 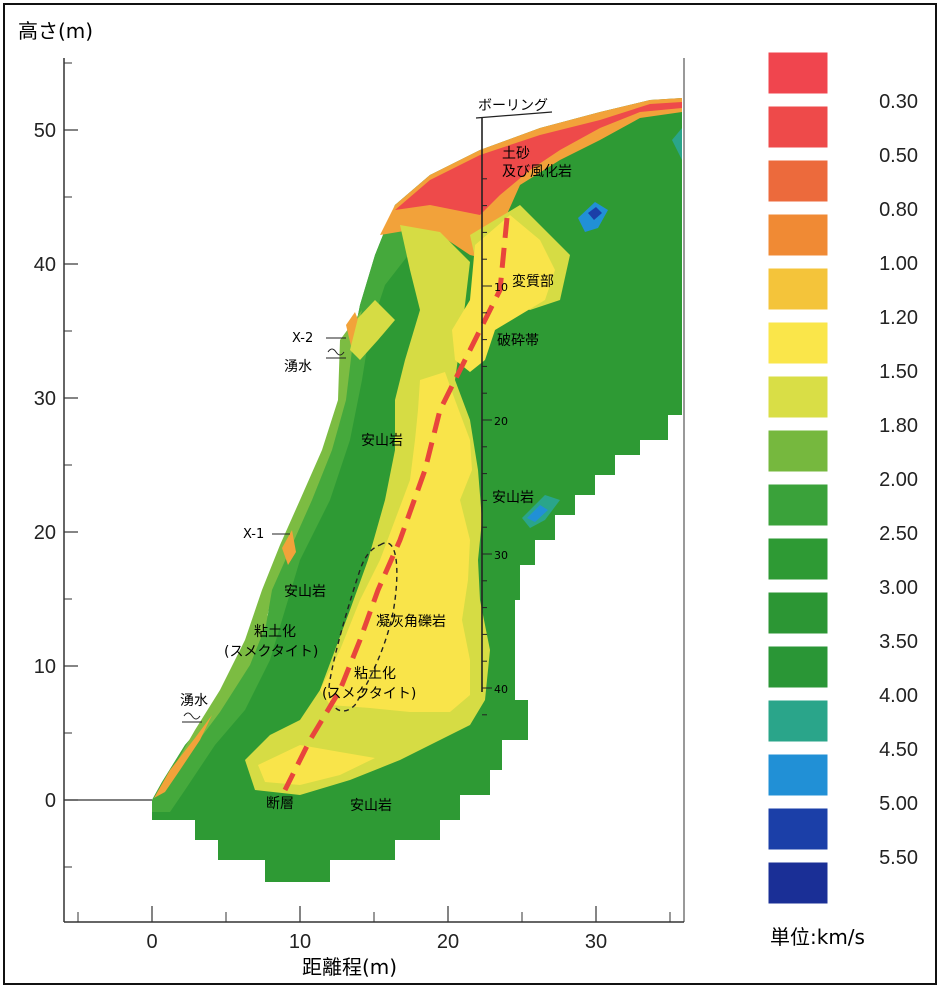 What do you see at coordinates (898, 156) in the screenshot?
I see `legend-label: 0.50` at bounding box center [898, 156].